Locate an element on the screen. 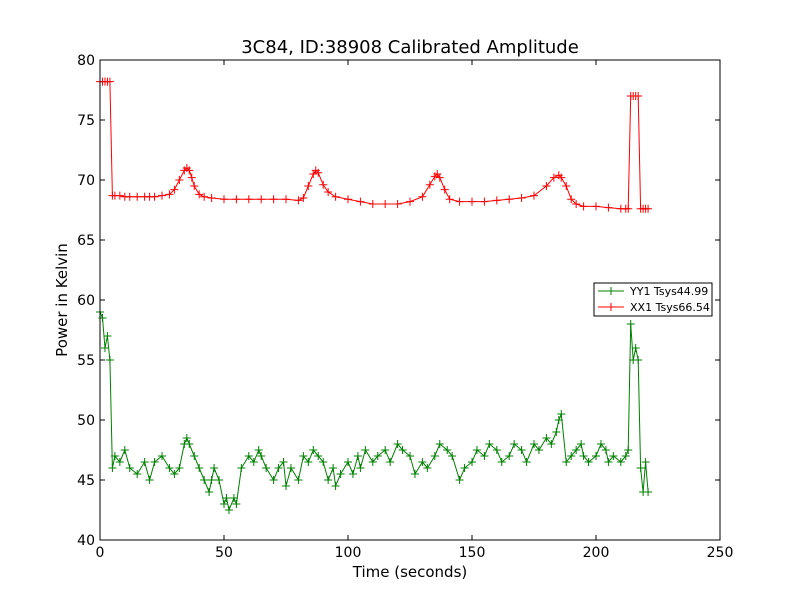 The image size is (800, 600). legend-label: XX1 Tsys66.54 is located at coordinates (670, 307).